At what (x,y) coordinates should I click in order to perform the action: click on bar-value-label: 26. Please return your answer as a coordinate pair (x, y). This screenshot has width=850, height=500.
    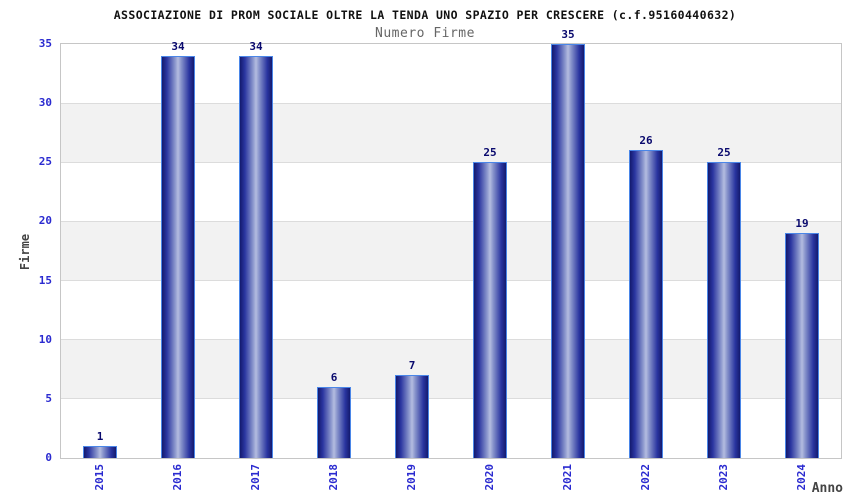
    Looking at the image, I should click on (646, 141).